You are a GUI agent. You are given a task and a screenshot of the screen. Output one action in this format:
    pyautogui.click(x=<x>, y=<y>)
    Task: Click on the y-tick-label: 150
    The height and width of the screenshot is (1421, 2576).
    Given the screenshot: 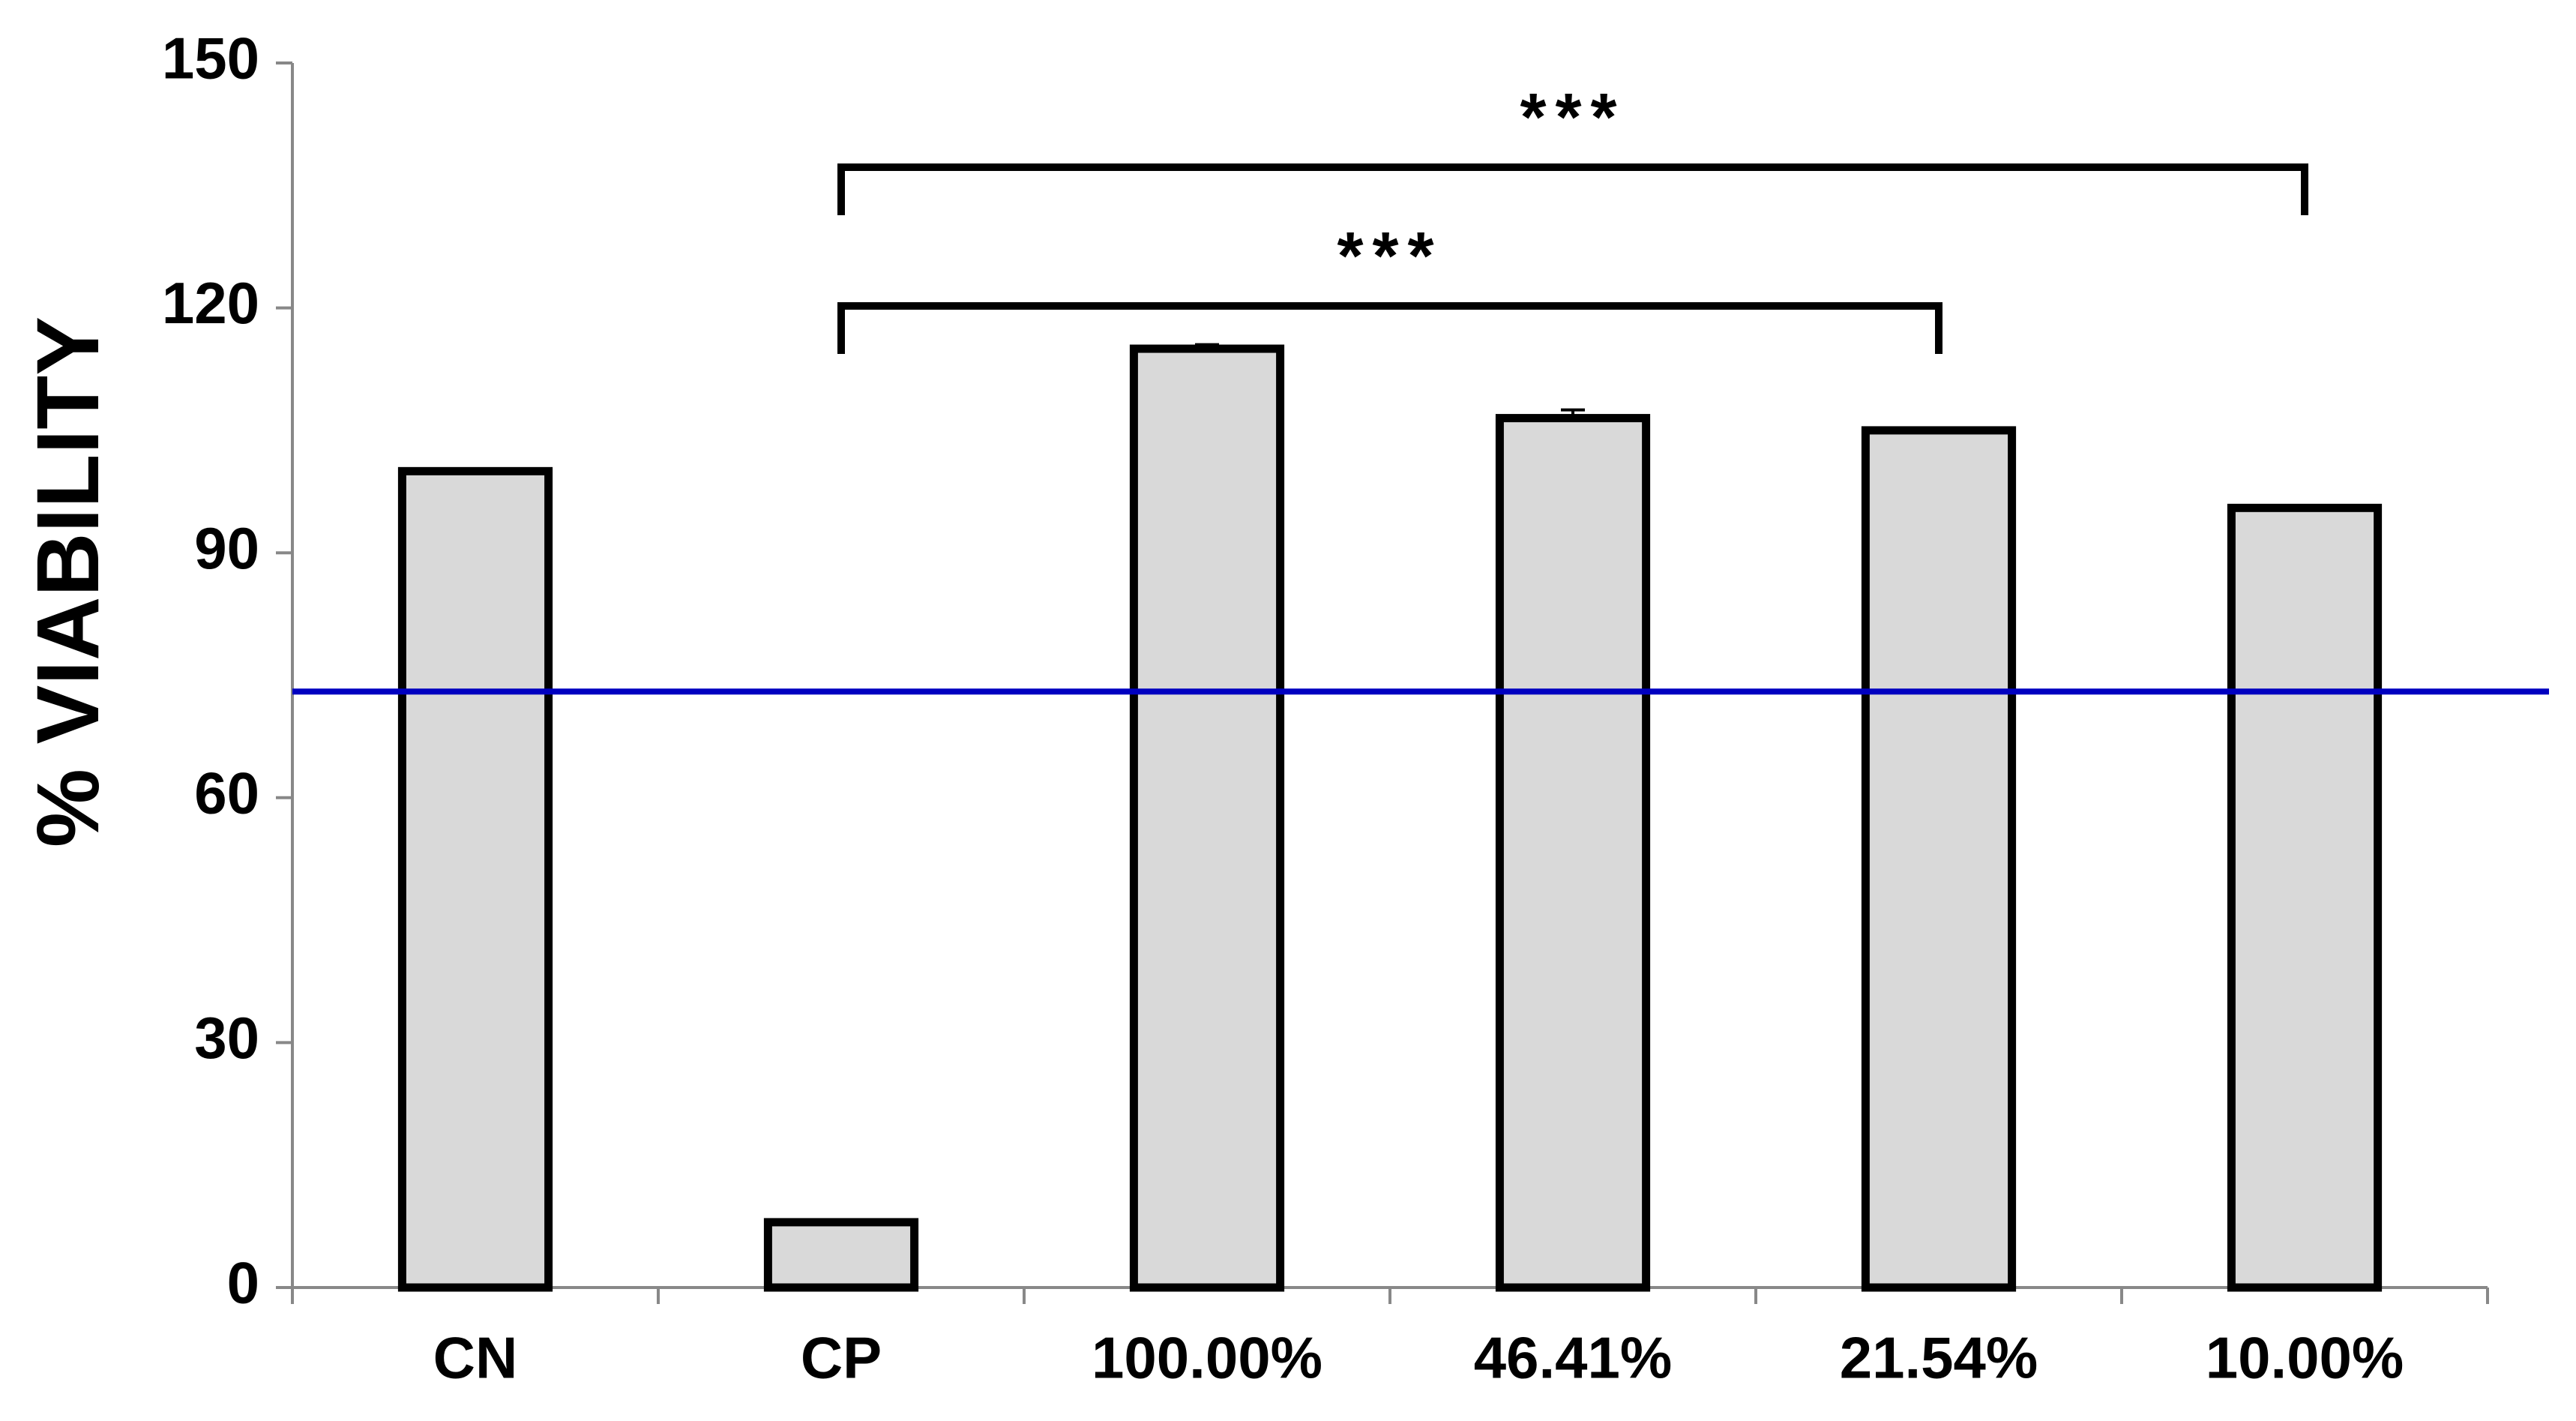 What is the action you would take?
    pyautogui.click(x=210, y=58)
    